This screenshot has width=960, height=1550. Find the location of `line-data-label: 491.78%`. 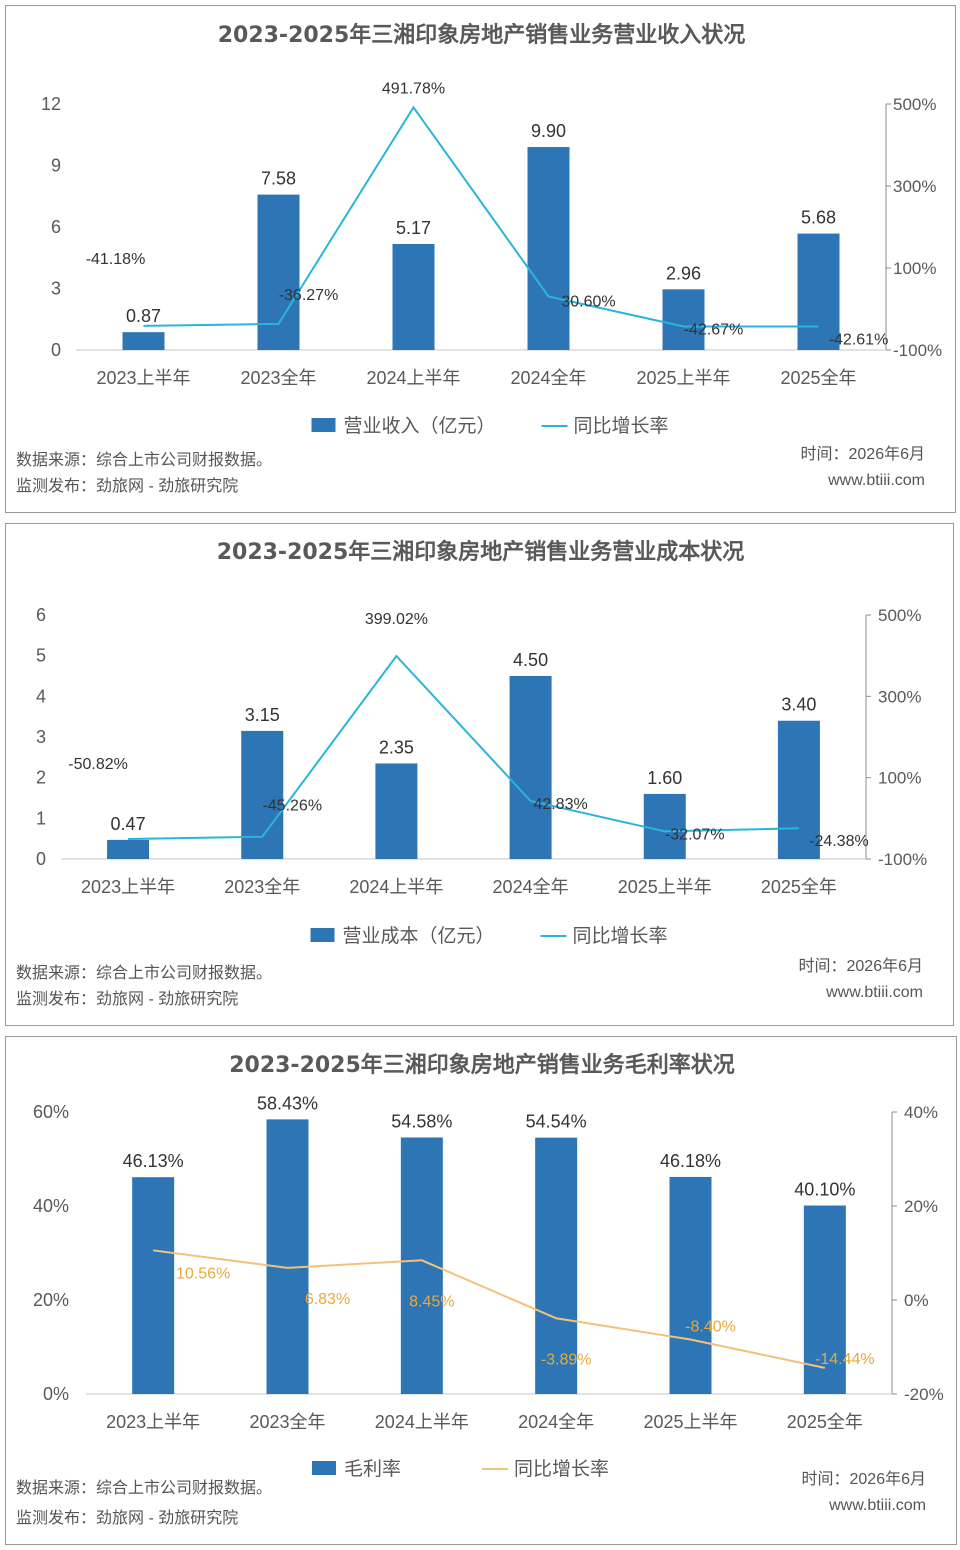

line-data-label: 491.78% is located at coordinates (413, 88).